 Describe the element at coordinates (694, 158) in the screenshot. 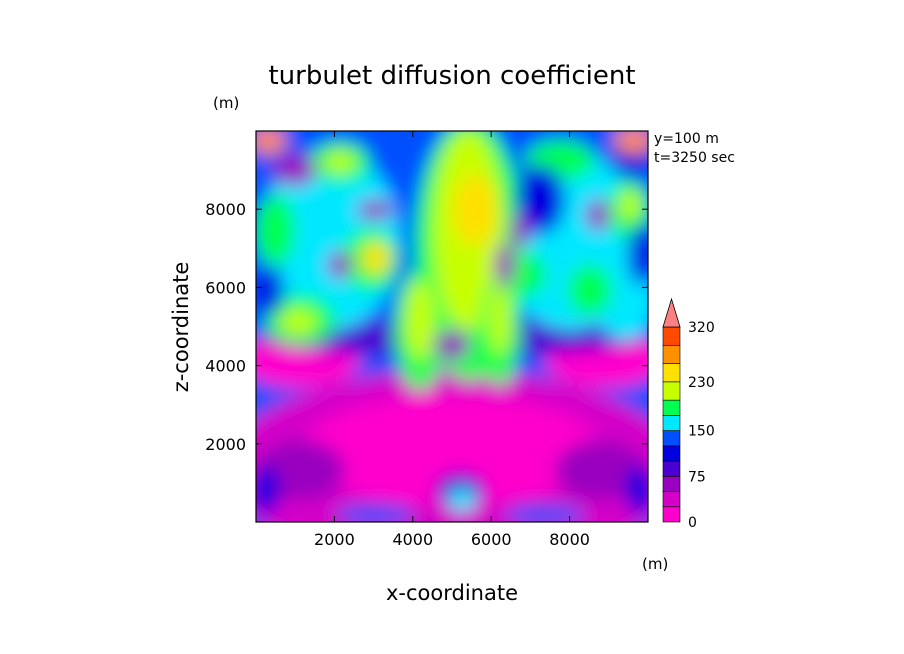

I see `annotation-t: t=3250 sec` at that location.